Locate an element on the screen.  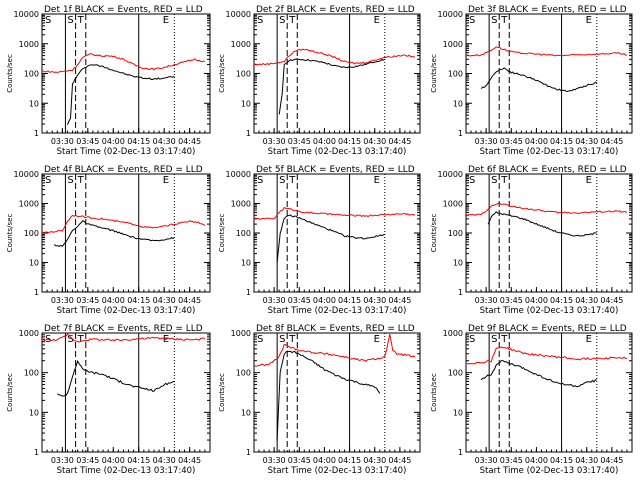
panel-title: Det 3f BLACK = Events, RED = LLD is located at coordinates (547, 10).